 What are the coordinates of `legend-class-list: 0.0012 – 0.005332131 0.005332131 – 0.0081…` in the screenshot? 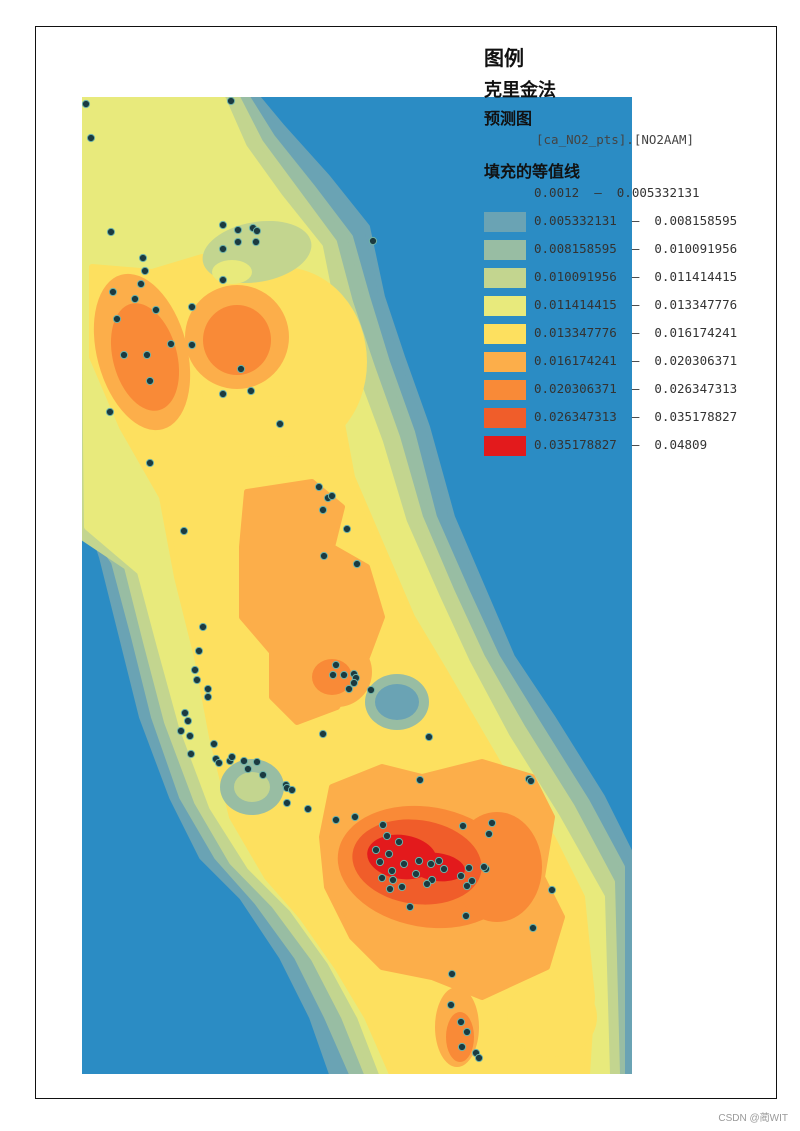 It's located at (611, 324).